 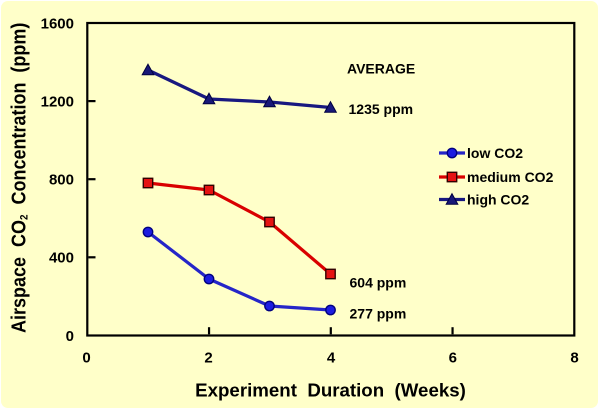 What do you see at coordinates (57, 23) in the screenshot?
I see `svg-text: 1600` at bounding box center [57, 23].